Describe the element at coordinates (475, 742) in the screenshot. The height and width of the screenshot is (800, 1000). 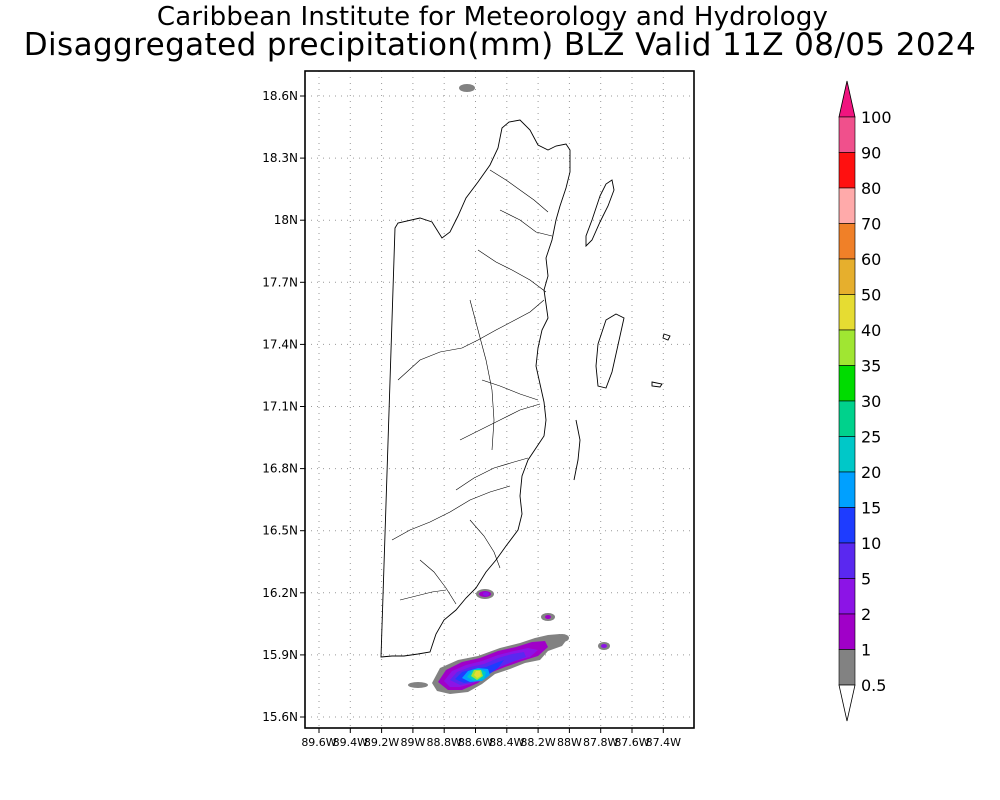
I see `lon-tick-label: 88.6W` at that location.